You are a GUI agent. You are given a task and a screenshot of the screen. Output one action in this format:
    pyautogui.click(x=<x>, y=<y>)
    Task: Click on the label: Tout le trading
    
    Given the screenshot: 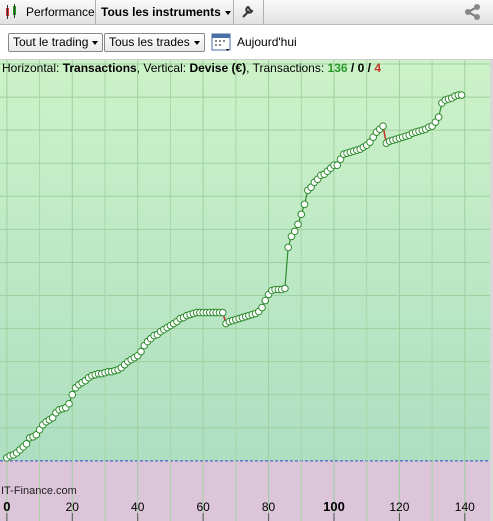 What is the action you would take?
    pyautogui.click(x=51, y=42)
    